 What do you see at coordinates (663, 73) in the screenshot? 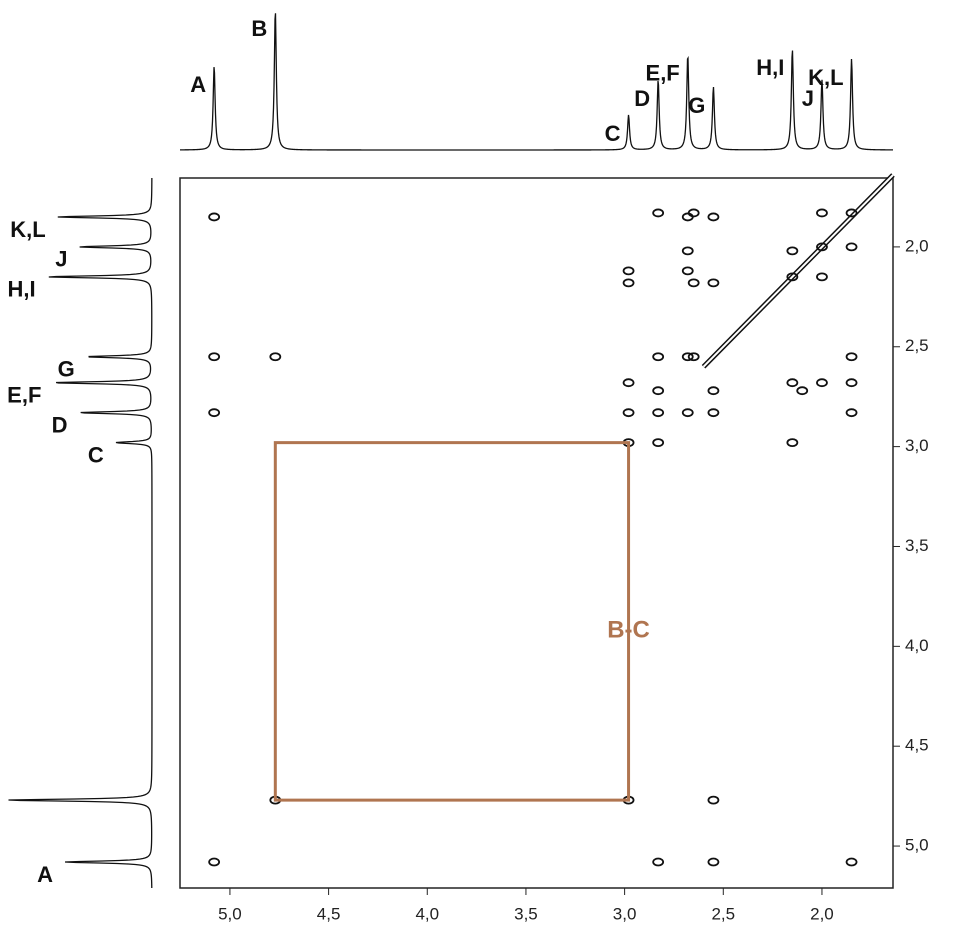
I see `top-peak-label: E,F` at bounding box center [663, 73].